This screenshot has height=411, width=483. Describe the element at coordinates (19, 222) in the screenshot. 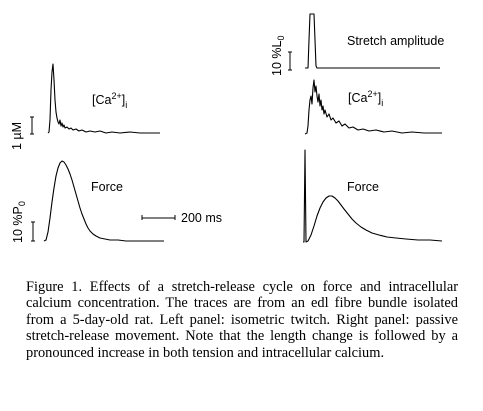

I see `left-force-scale-label: 10 %P0` at that location.